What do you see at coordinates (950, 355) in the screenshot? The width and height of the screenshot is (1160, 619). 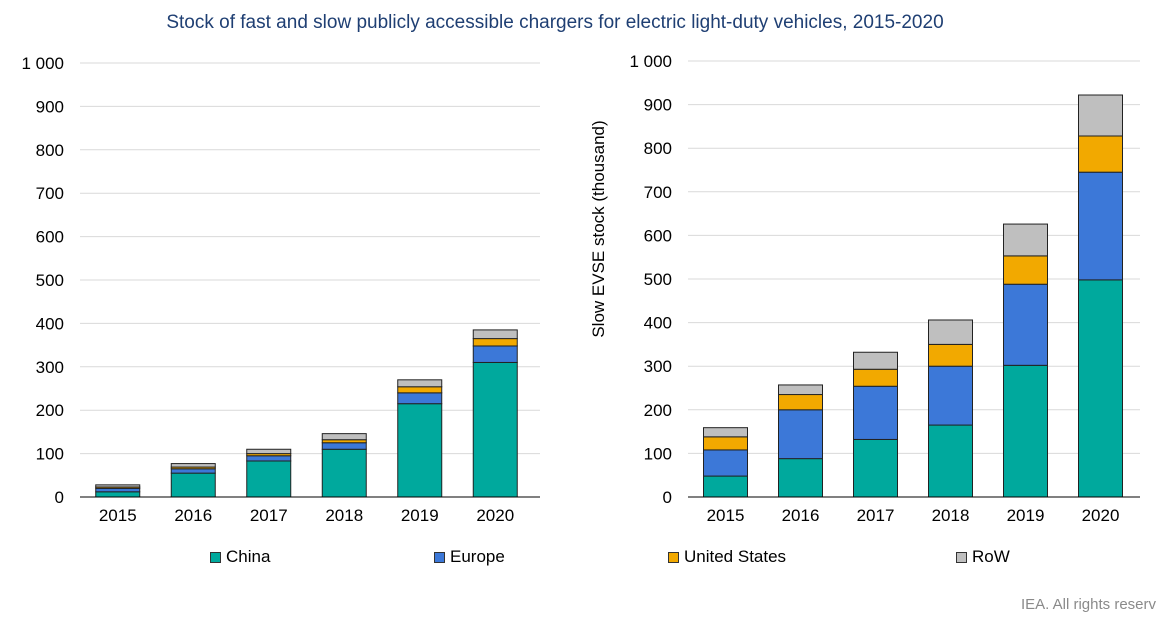 I see `bar-united-states-2018` at bounding box center [950, 355].